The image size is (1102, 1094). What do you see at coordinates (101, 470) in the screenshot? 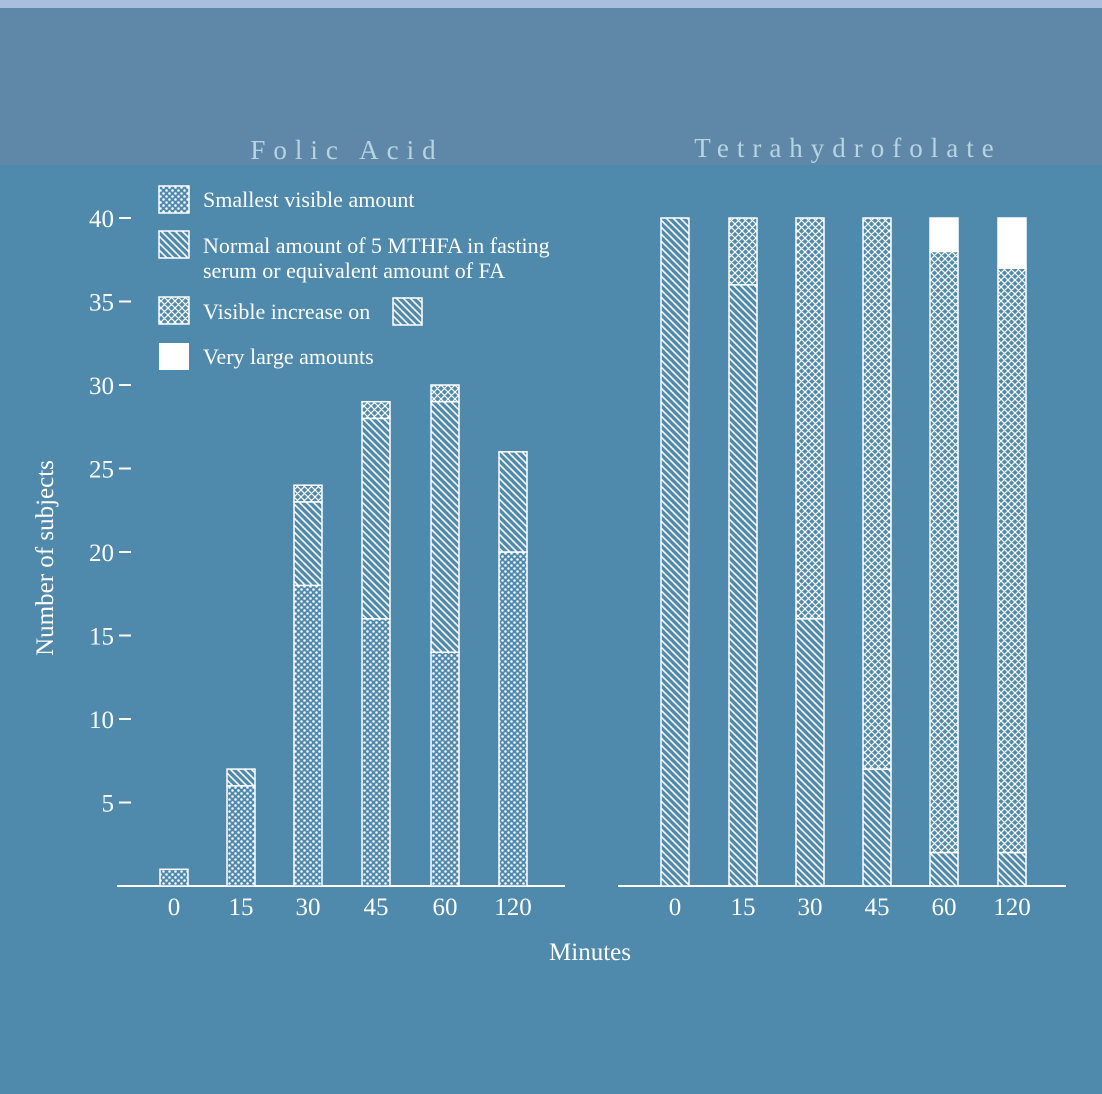
I see `y-tick-label-25: 25` at bounding box center [101, 470].